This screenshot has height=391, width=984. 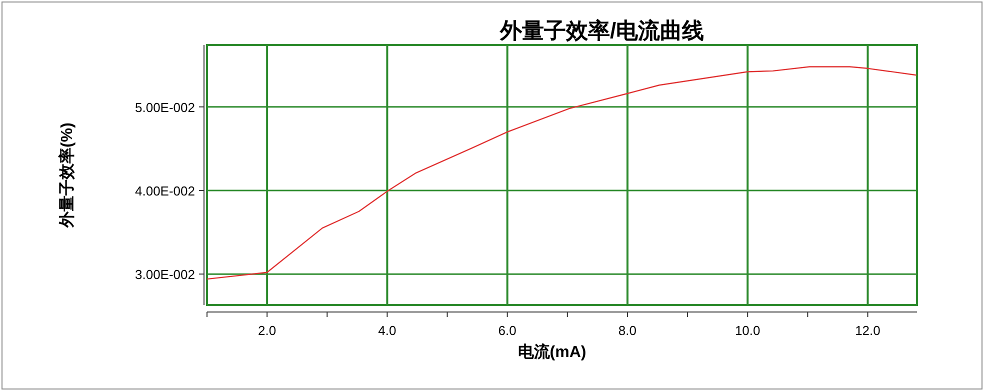 What do you see at coordinates (867, 330) in the screenshot?
I see `x-tick-label: 12.0` at bounding box center [867, 330].